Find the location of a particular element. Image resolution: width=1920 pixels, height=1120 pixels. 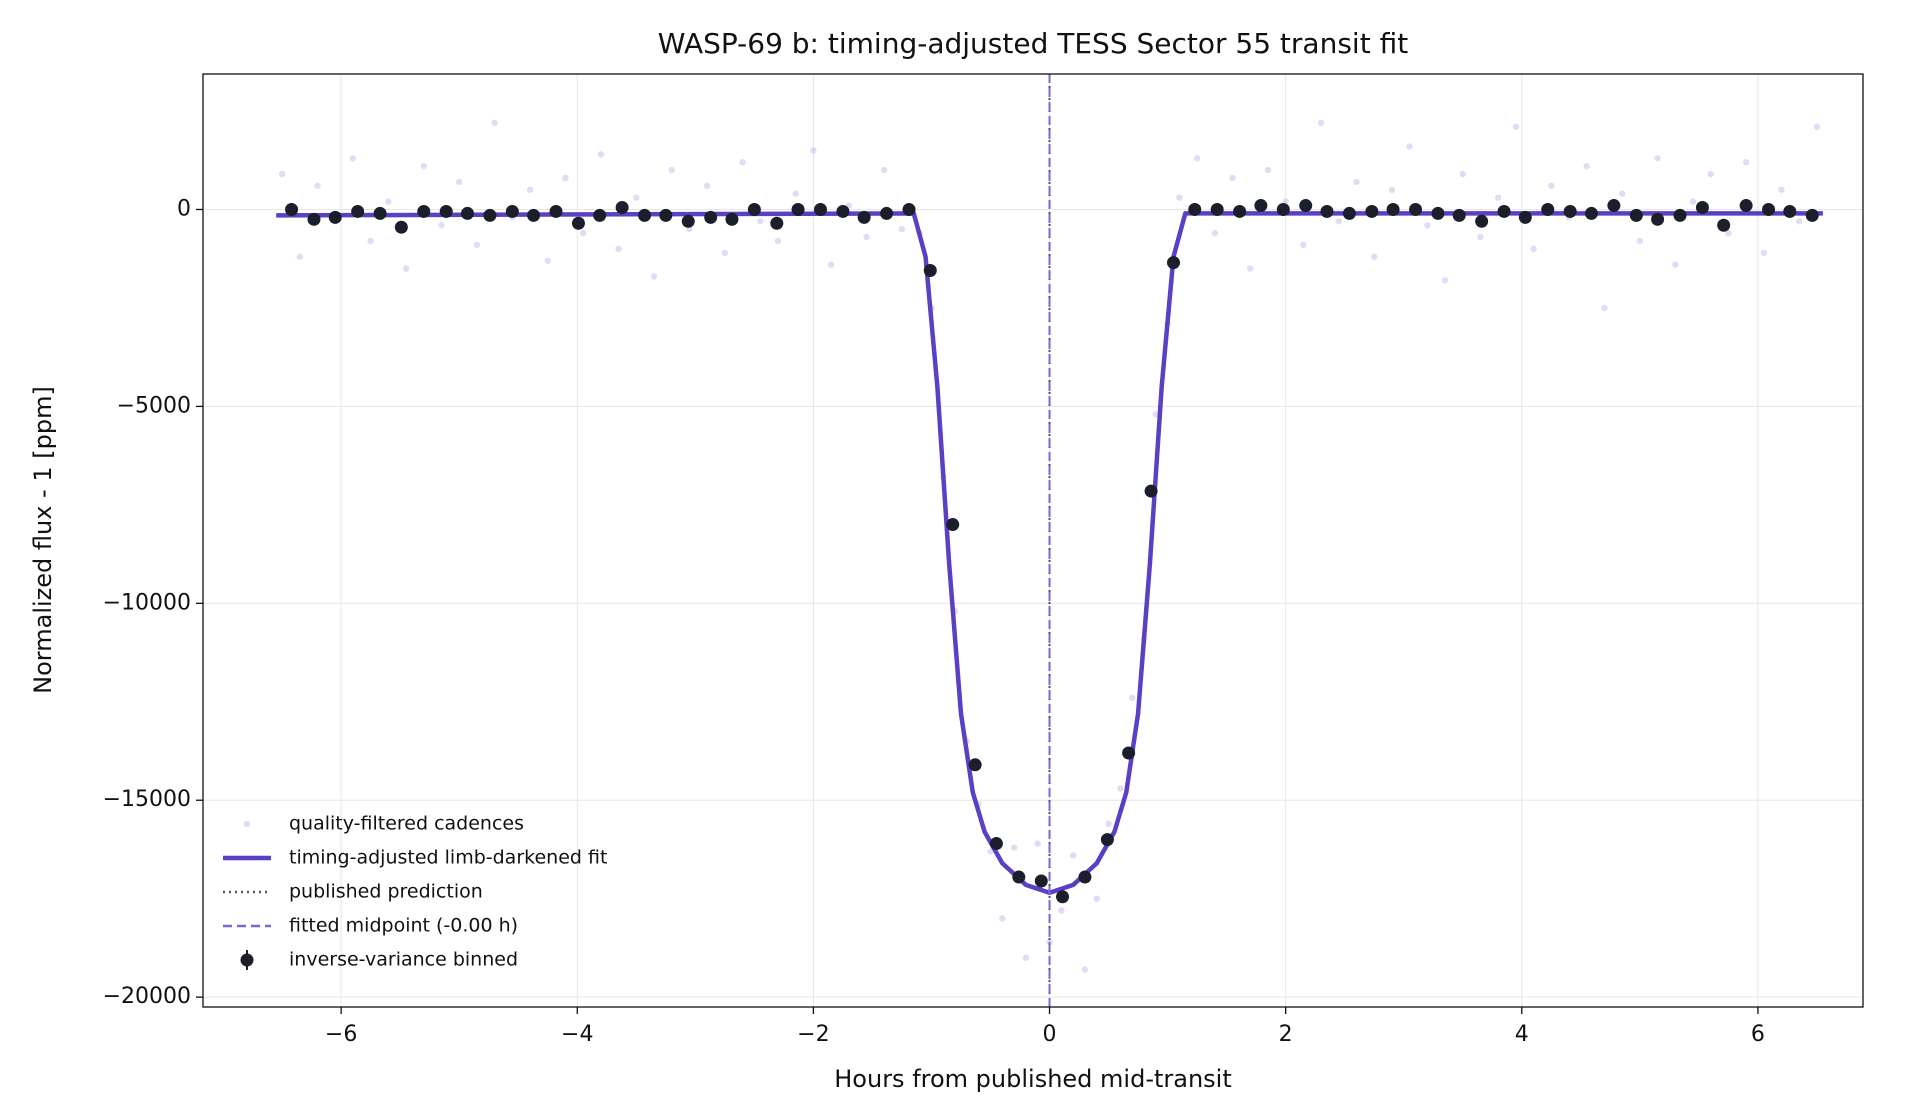

y-tick-label: −5000 is located at coordinates (154, 405).